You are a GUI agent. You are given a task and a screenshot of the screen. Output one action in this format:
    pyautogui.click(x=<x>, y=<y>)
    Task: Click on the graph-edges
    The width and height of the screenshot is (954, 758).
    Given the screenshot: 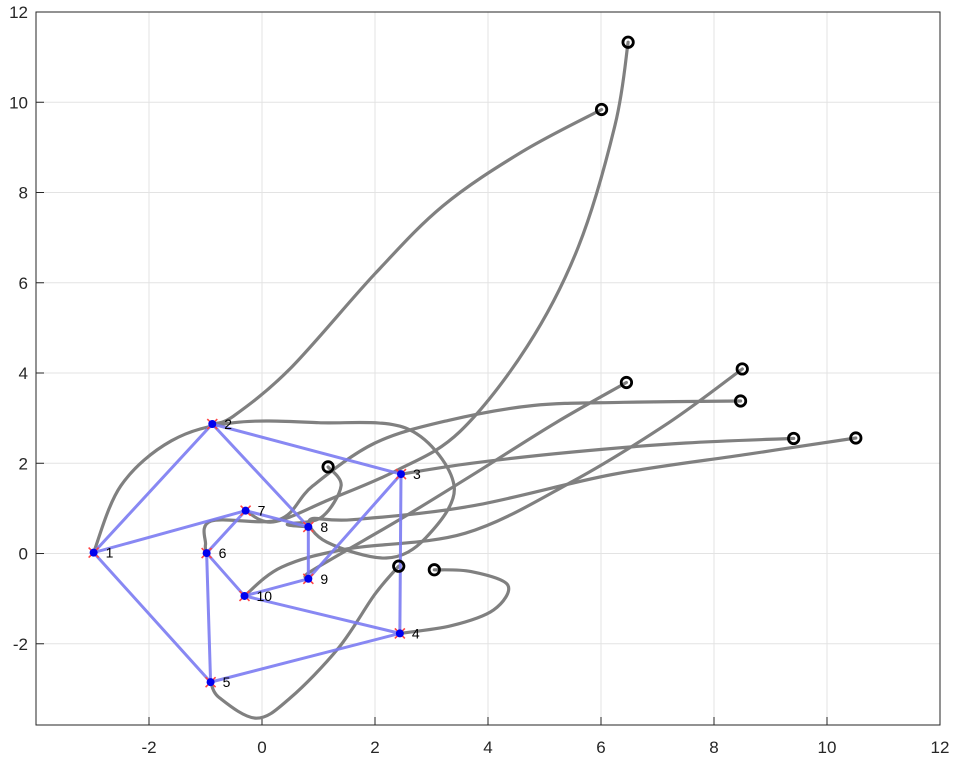 What is the action you would take?
    pyautogui.click(x=247, y=553)
    